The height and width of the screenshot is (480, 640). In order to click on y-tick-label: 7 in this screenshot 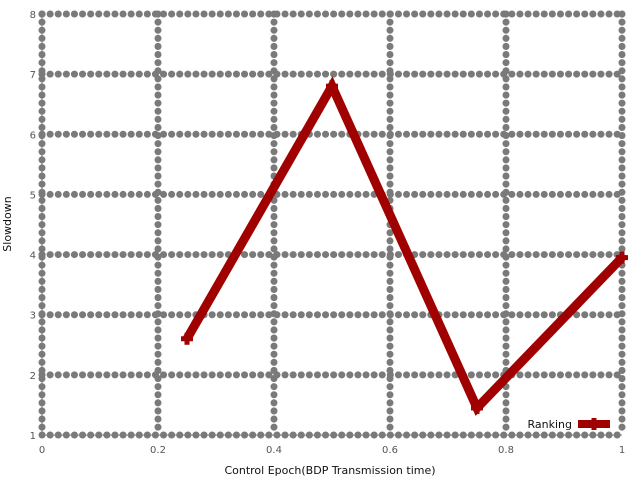, I will do `click(33, 75)`.